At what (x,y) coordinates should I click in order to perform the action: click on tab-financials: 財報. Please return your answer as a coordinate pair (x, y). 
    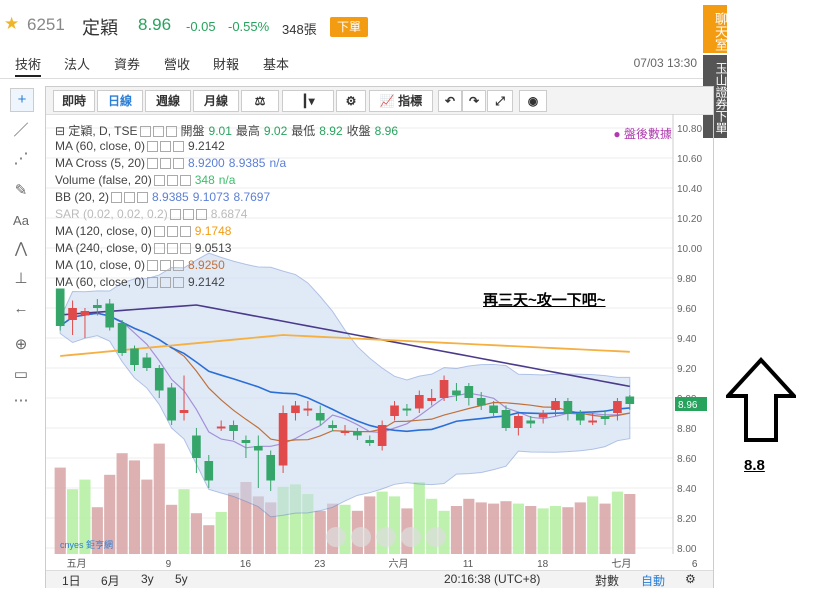
    Looking at the image, I should click on (226, 64).